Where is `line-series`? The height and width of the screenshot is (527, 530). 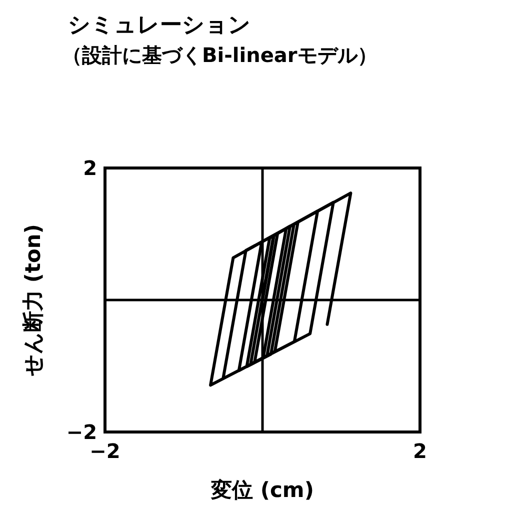
line-series is located at coordinates (280, 289).